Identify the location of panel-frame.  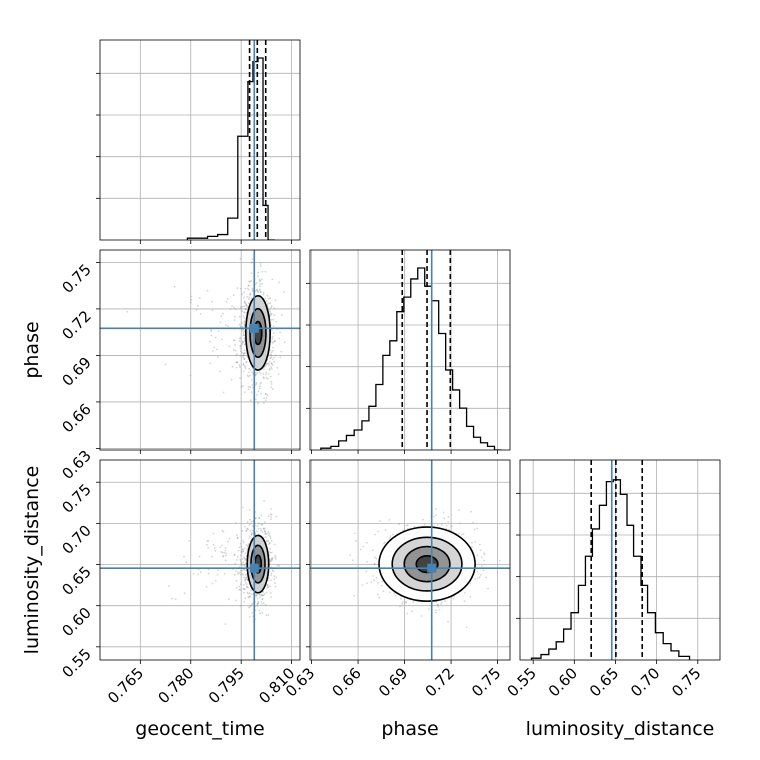
(200, 140).